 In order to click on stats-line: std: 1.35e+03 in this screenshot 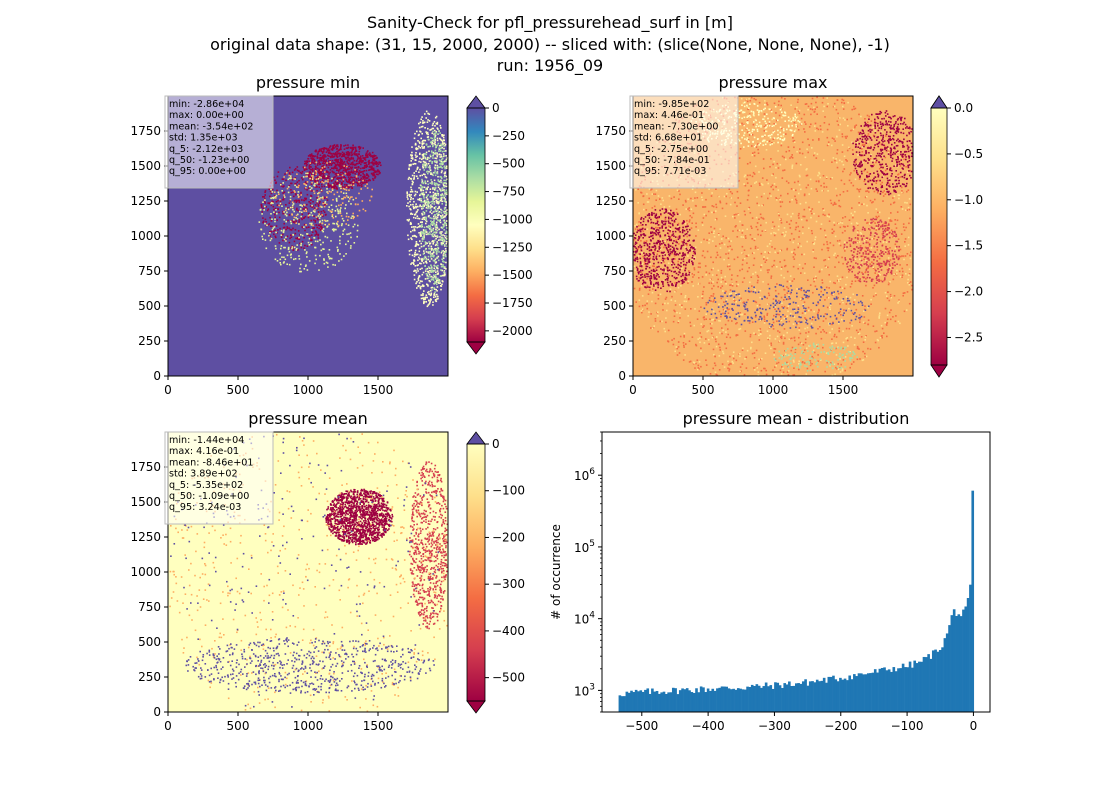, I will do `click(203, 138)`.